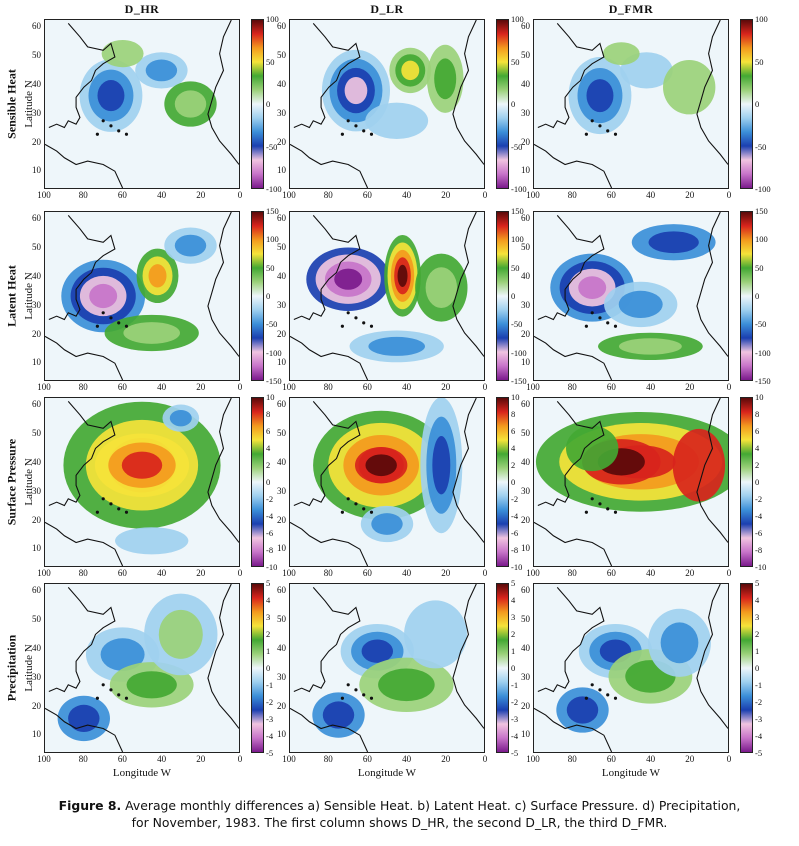 This screenshot has height=846, width=799. I want to click on colorbar-tick-label: 10, so click(759, 397).